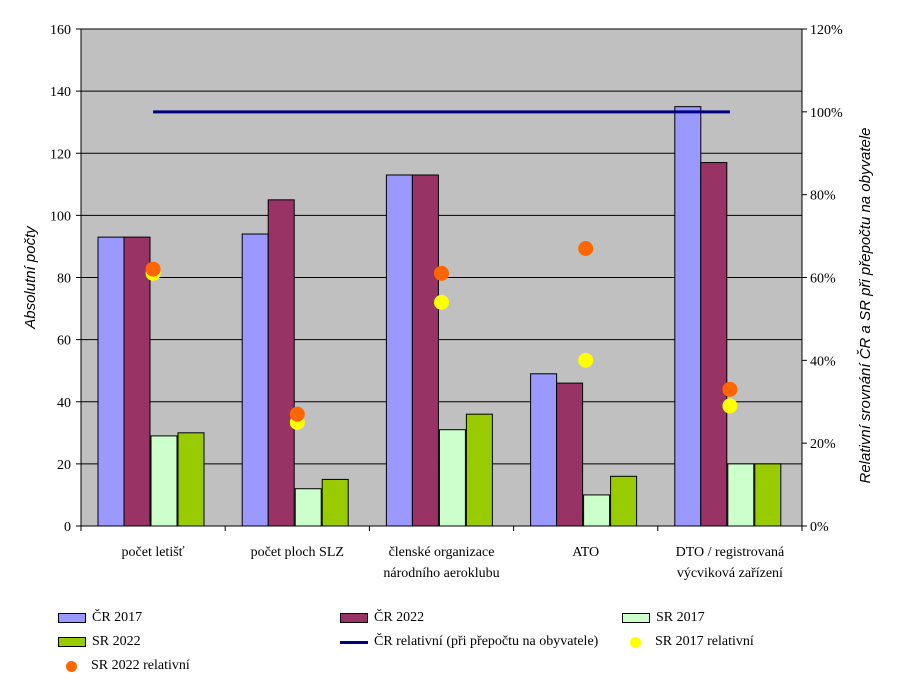  I want to click on y-tick-label: 100, so click(60, 216).